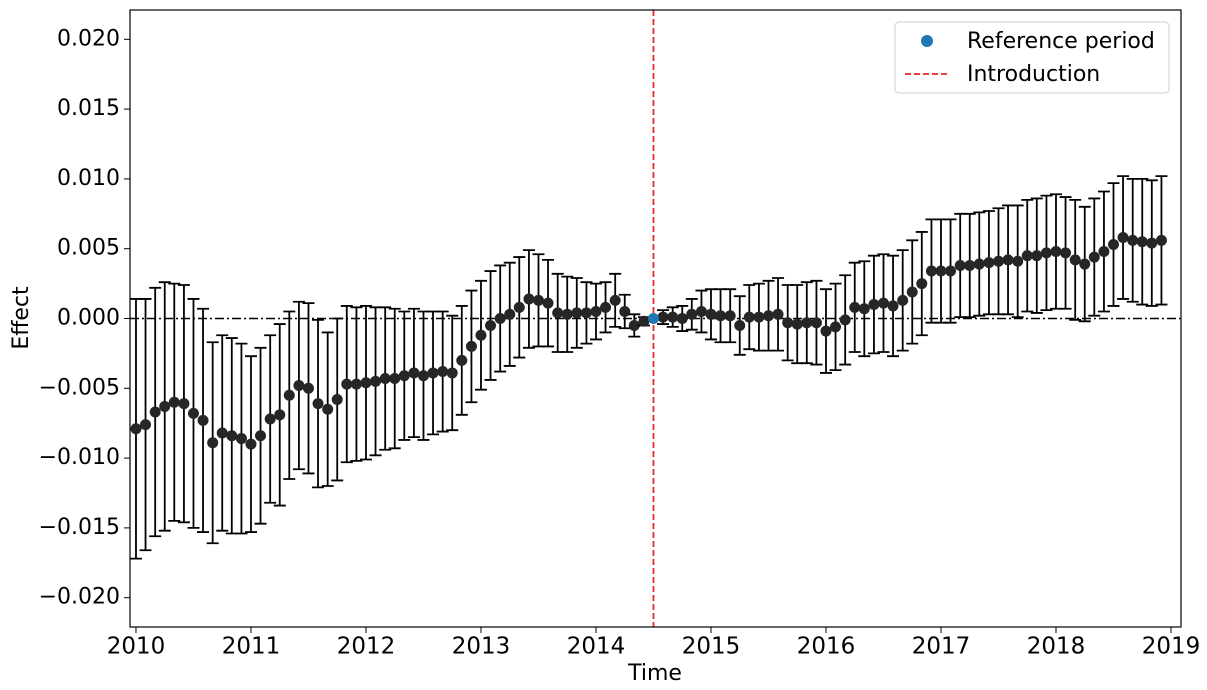 The height and width of the screenshot is (690, 1207). Describe the element at coordinates (79, 527) in the screenshot. I see `y-tick-label: −0.015` at that location.